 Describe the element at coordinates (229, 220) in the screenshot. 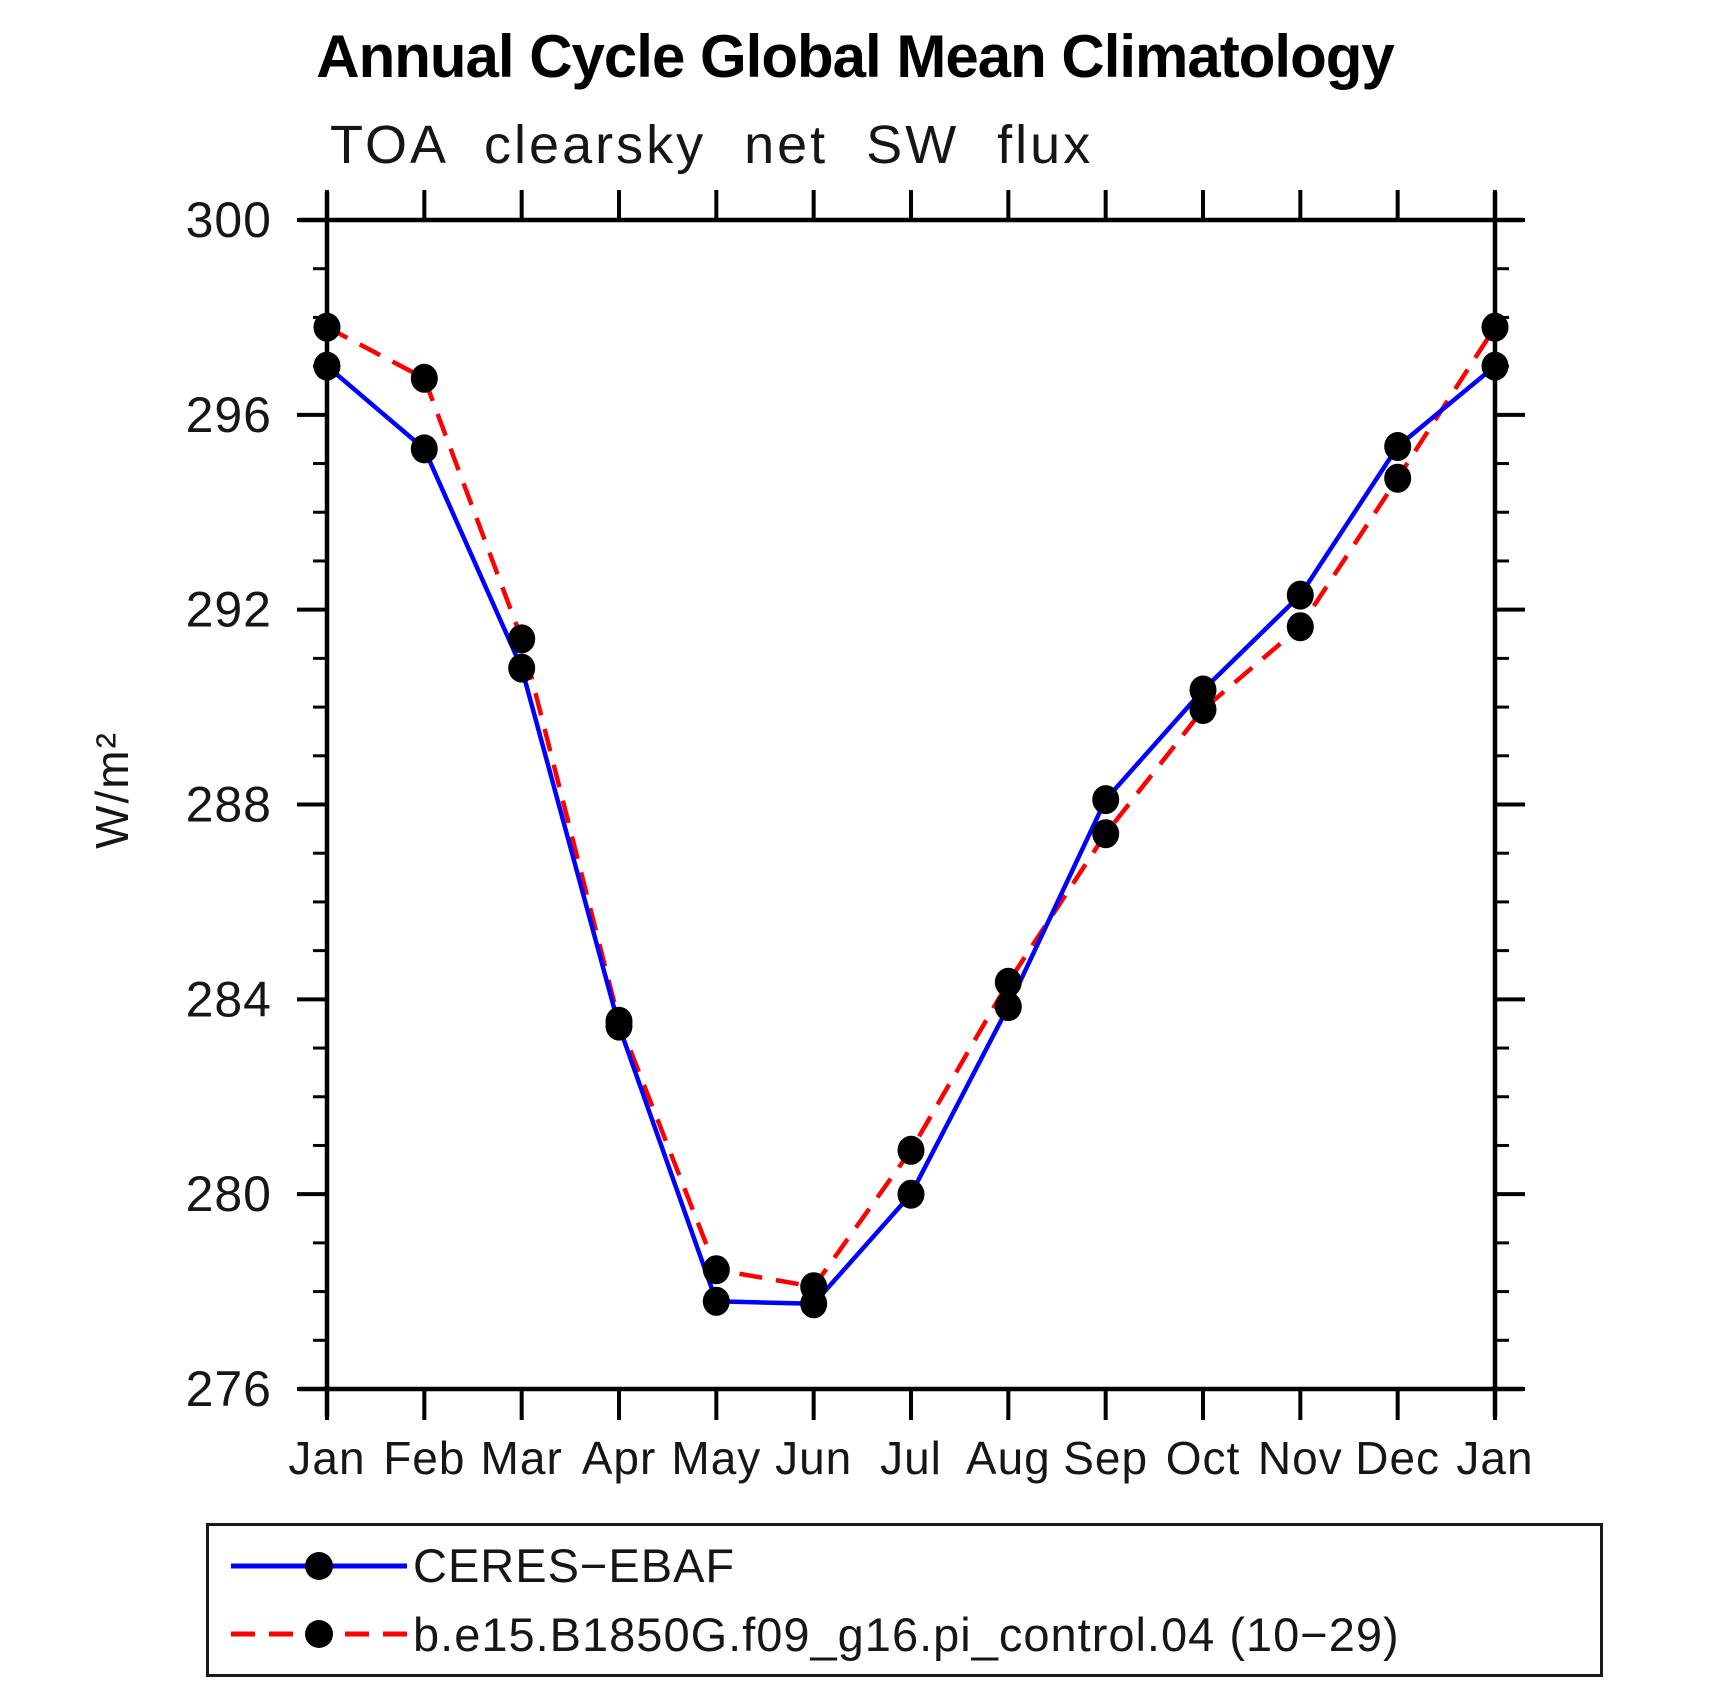

I see `y-tick-label: 300` at that location.